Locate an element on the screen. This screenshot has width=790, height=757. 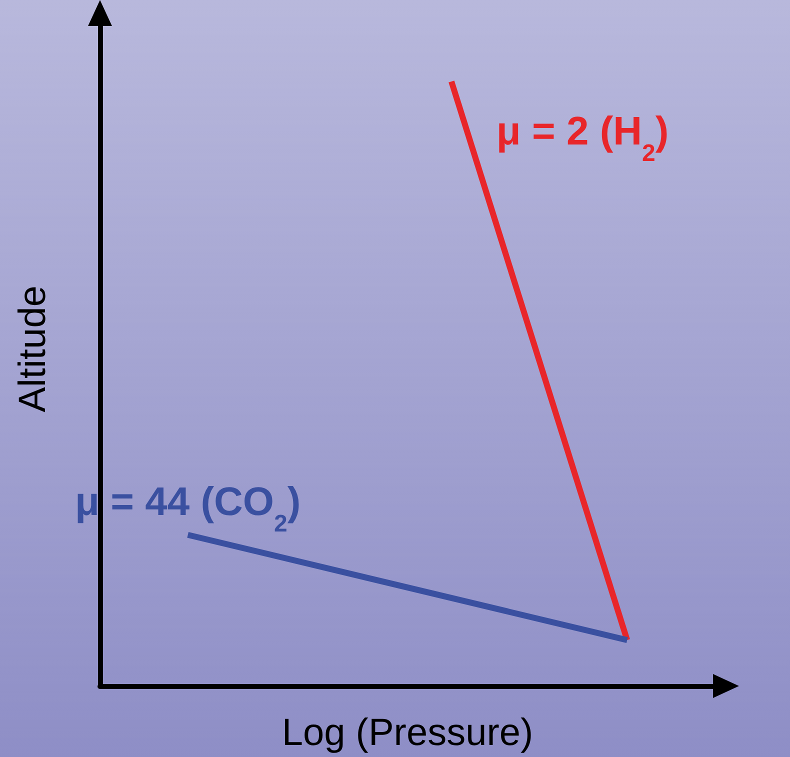
x-axis-title: Log (Pressure) is located at coordinates (408, 733).